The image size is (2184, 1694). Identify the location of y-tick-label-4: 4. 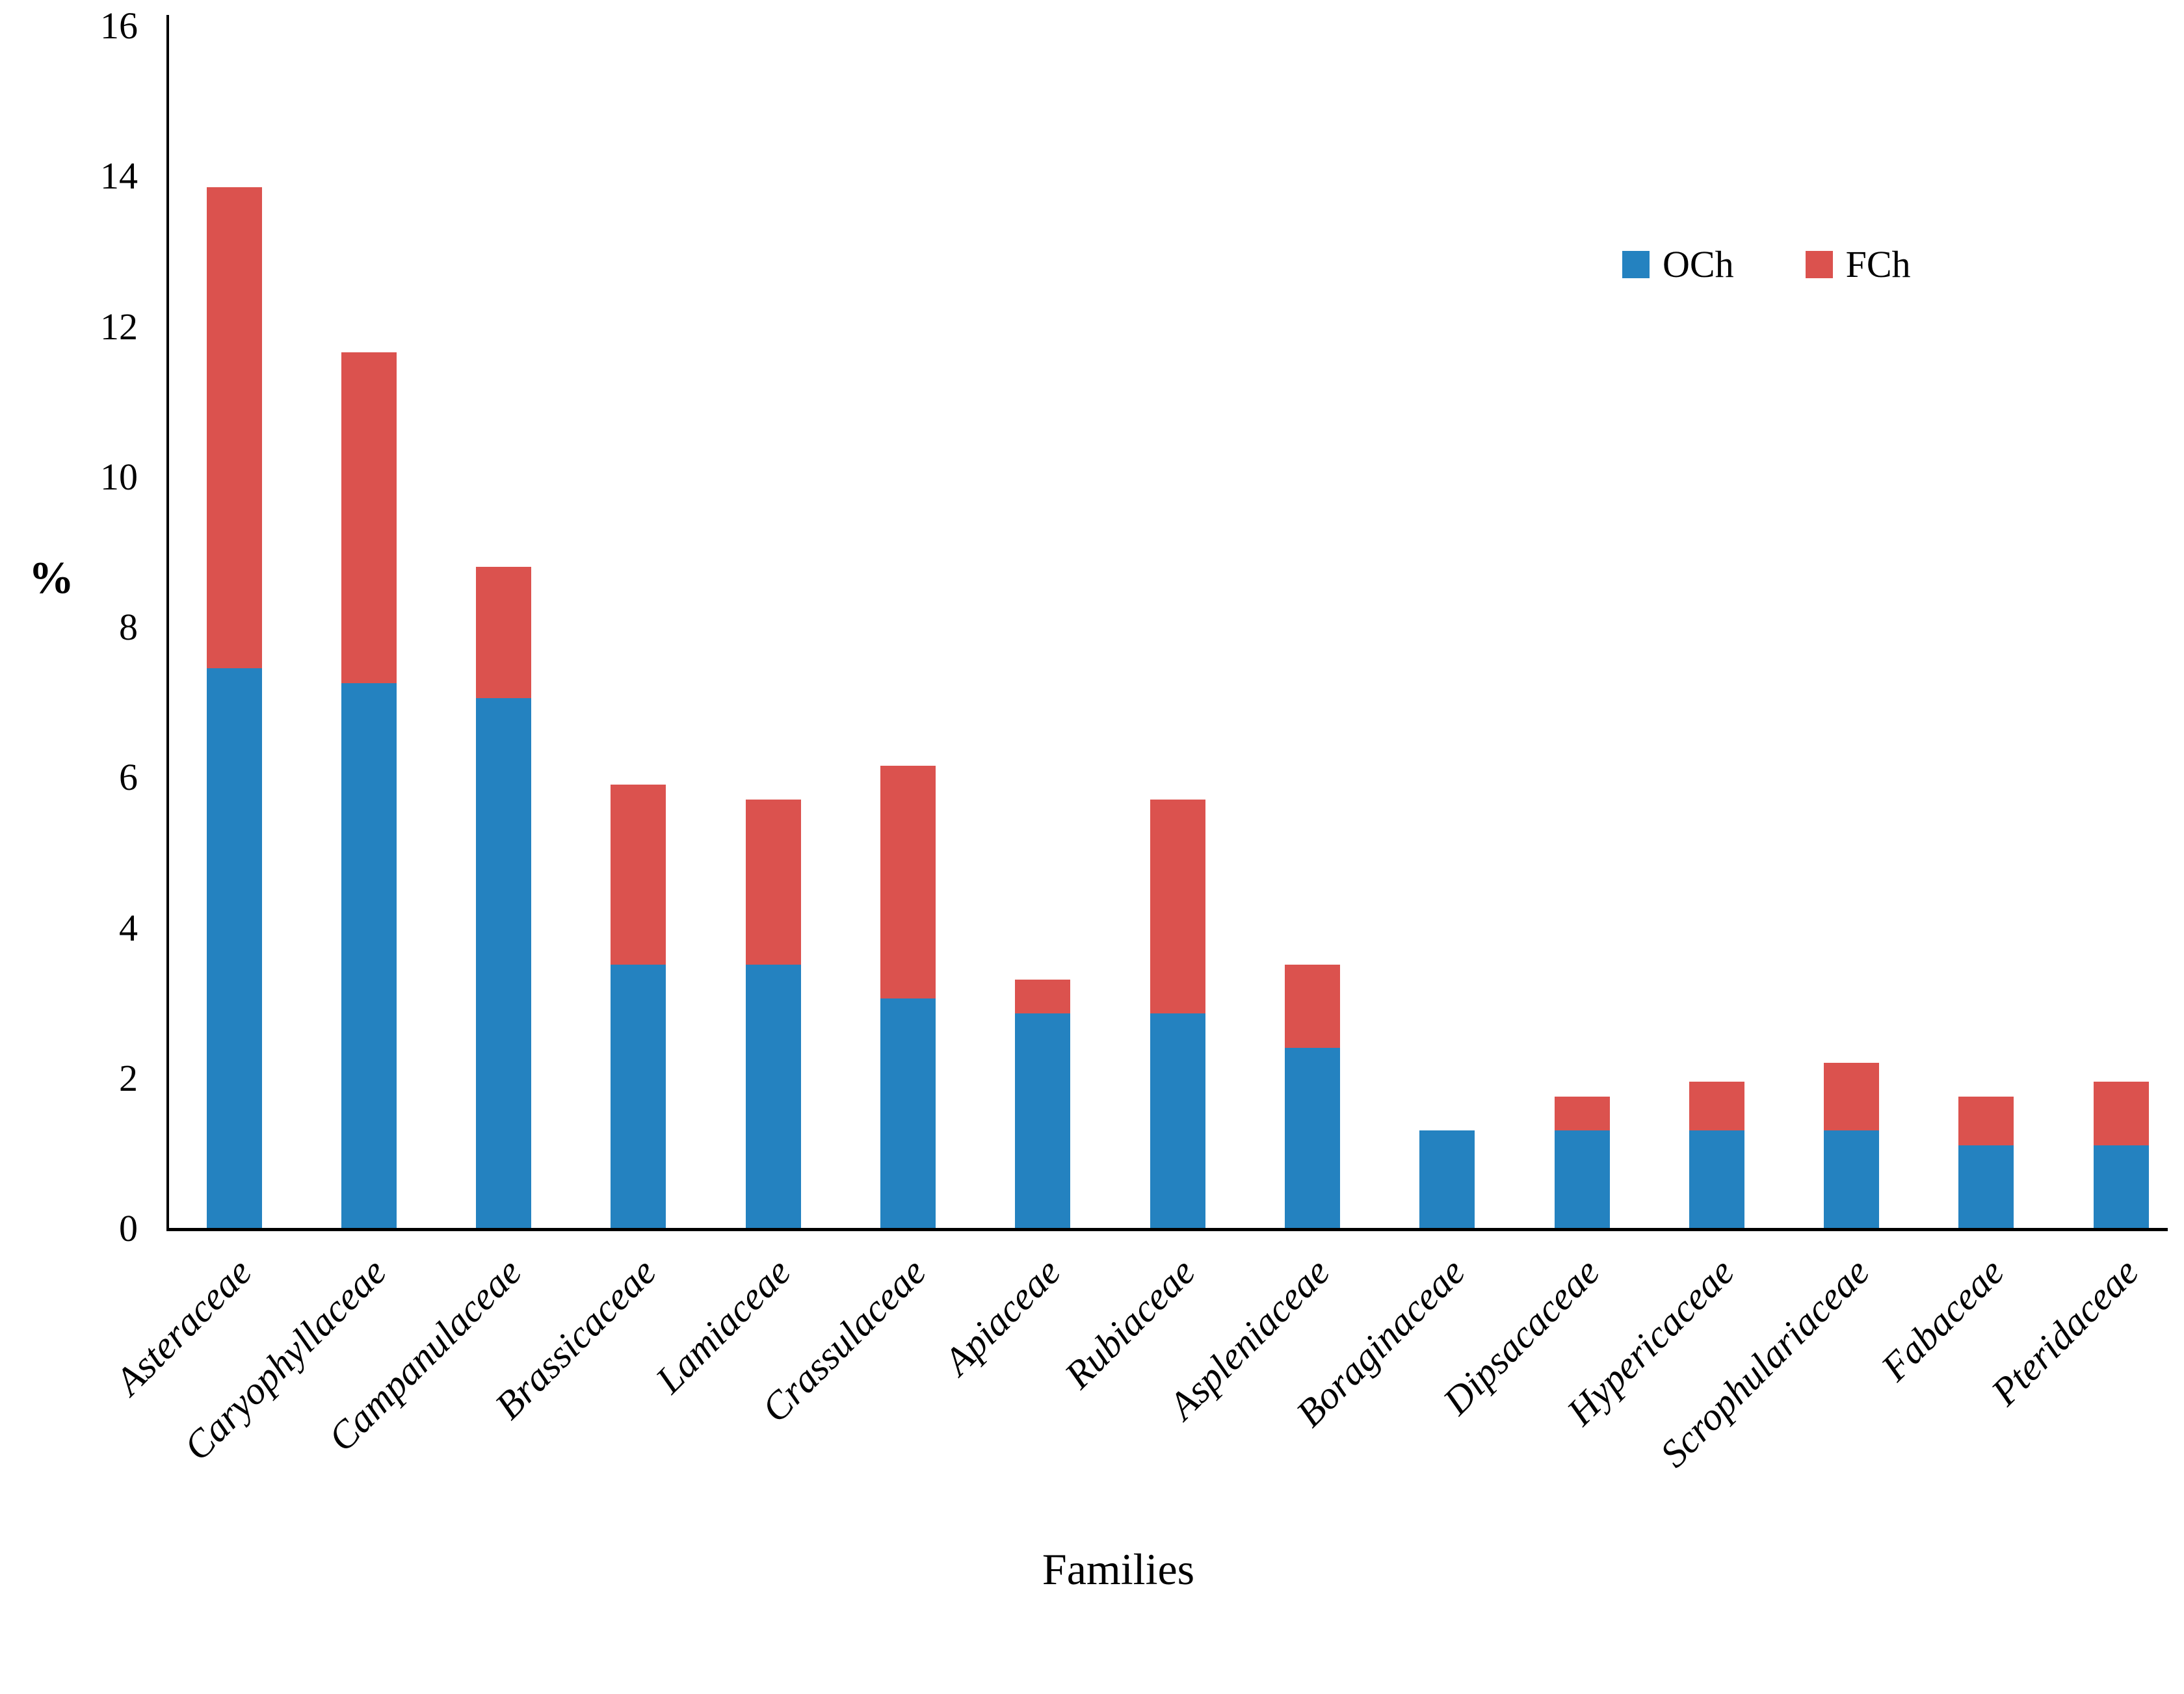
(129, 927).